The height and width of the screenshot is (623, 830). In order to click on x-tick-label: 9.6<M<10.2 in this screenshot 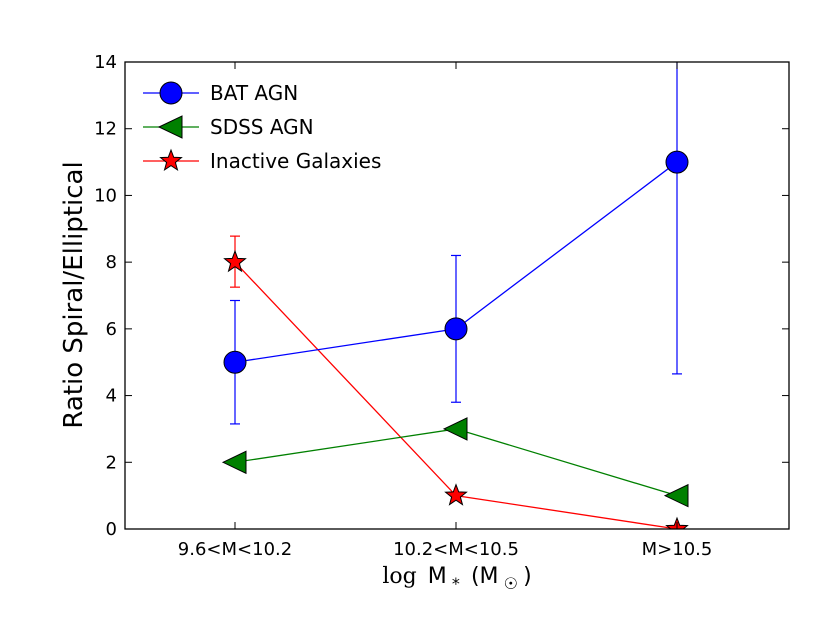, I will do `click(235, 549)`.